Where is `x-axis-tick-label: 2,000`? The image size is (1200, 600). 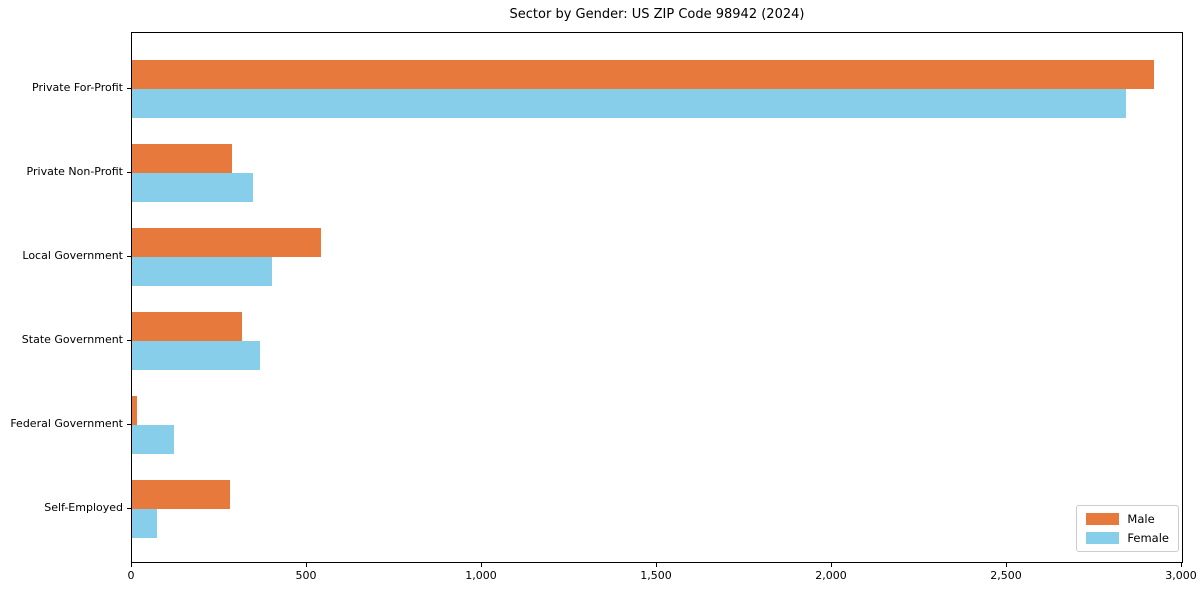
x-axis-tick-label: 2,000 is located at coordinates (831, 575).